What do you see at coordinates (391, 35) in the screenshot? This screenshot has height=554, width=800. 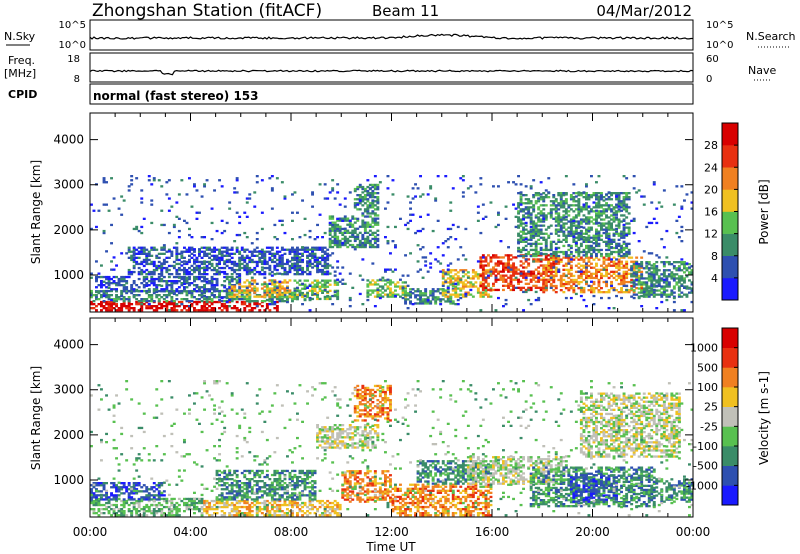 I see `sky-strip-frame` at bounding box center [391, 35].